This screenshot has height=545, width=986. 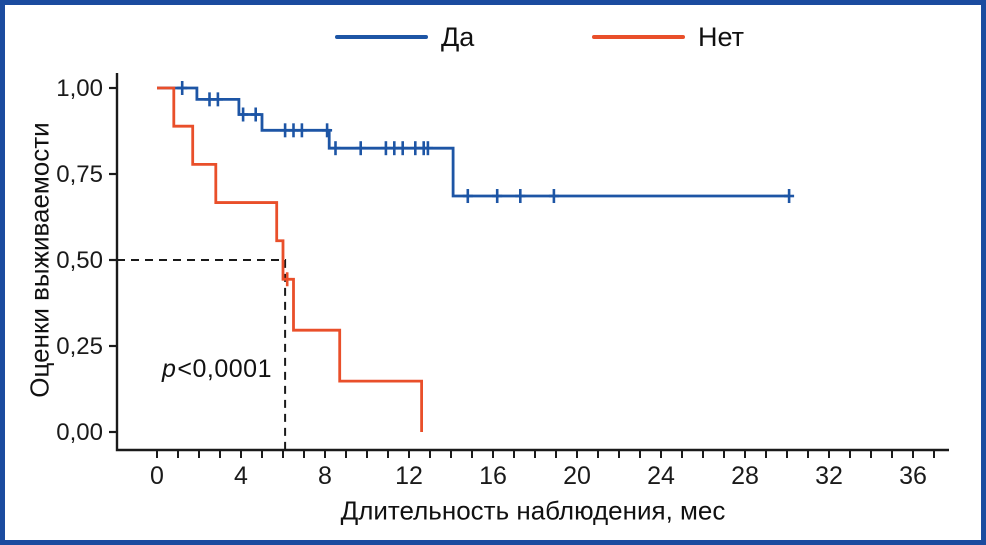 I want to click on x-tick-label: 32, so click(x=829, y=476).